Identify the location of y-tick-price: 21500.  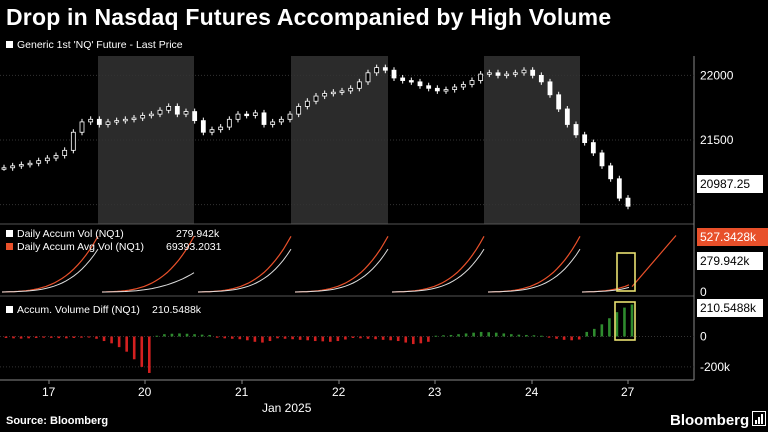
(717, 140).